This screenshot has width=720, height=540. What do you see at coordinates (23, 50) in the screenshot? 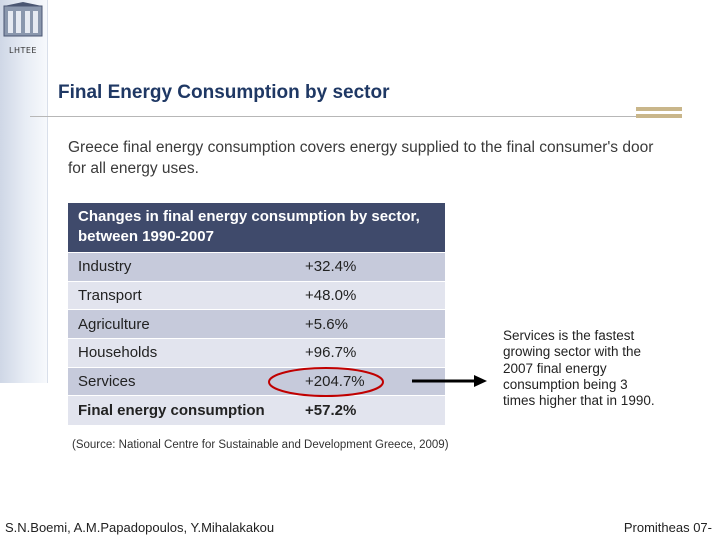
I see `org-label: LHTEE` at bounding box center [23, 50].